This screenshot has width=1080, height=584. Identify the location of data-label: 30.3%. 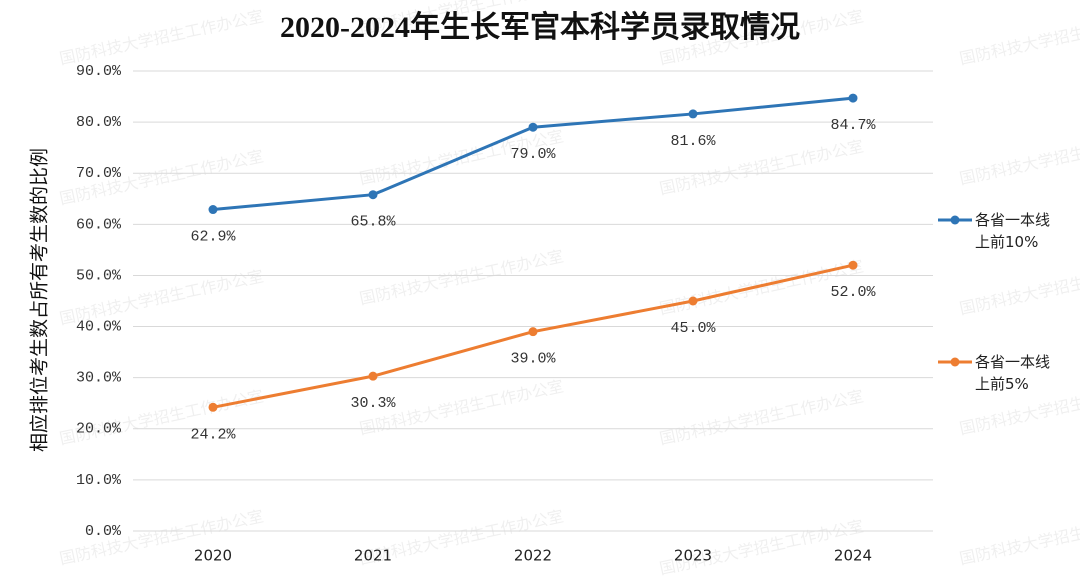
(373, 403).